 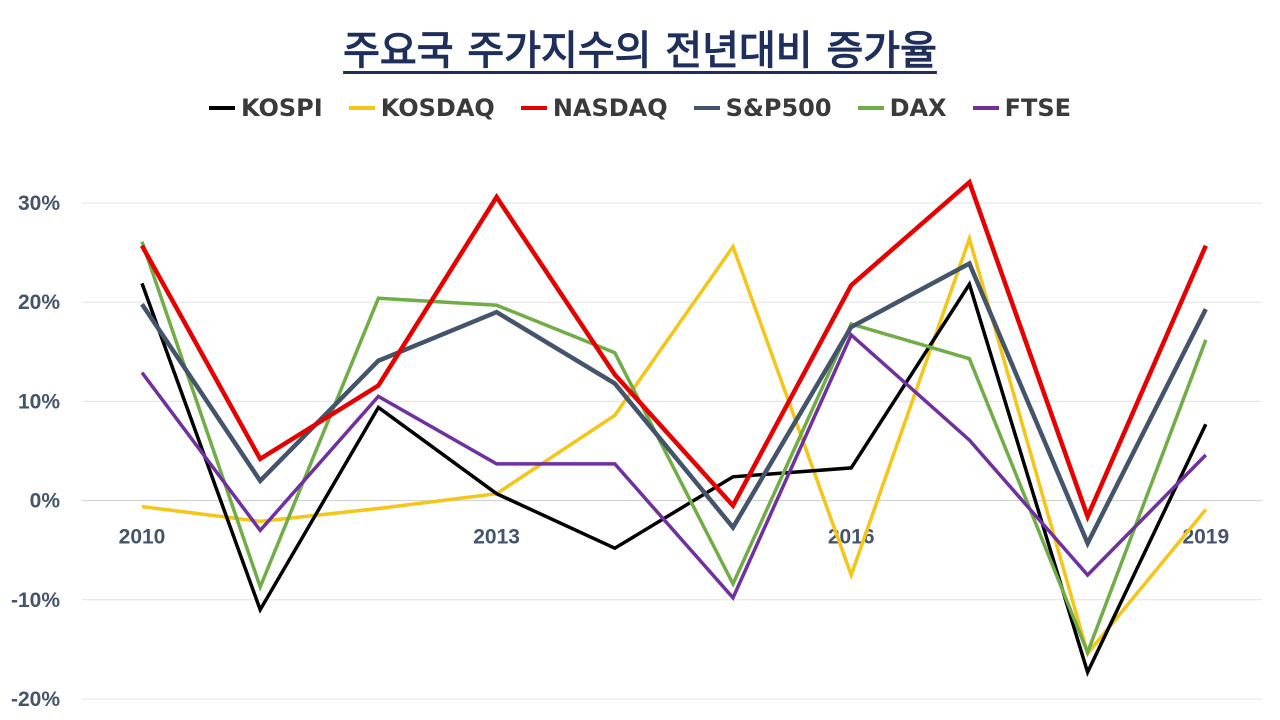 I want to click on legend-item-ftse: FTSE, so click(x=1022, y=108).